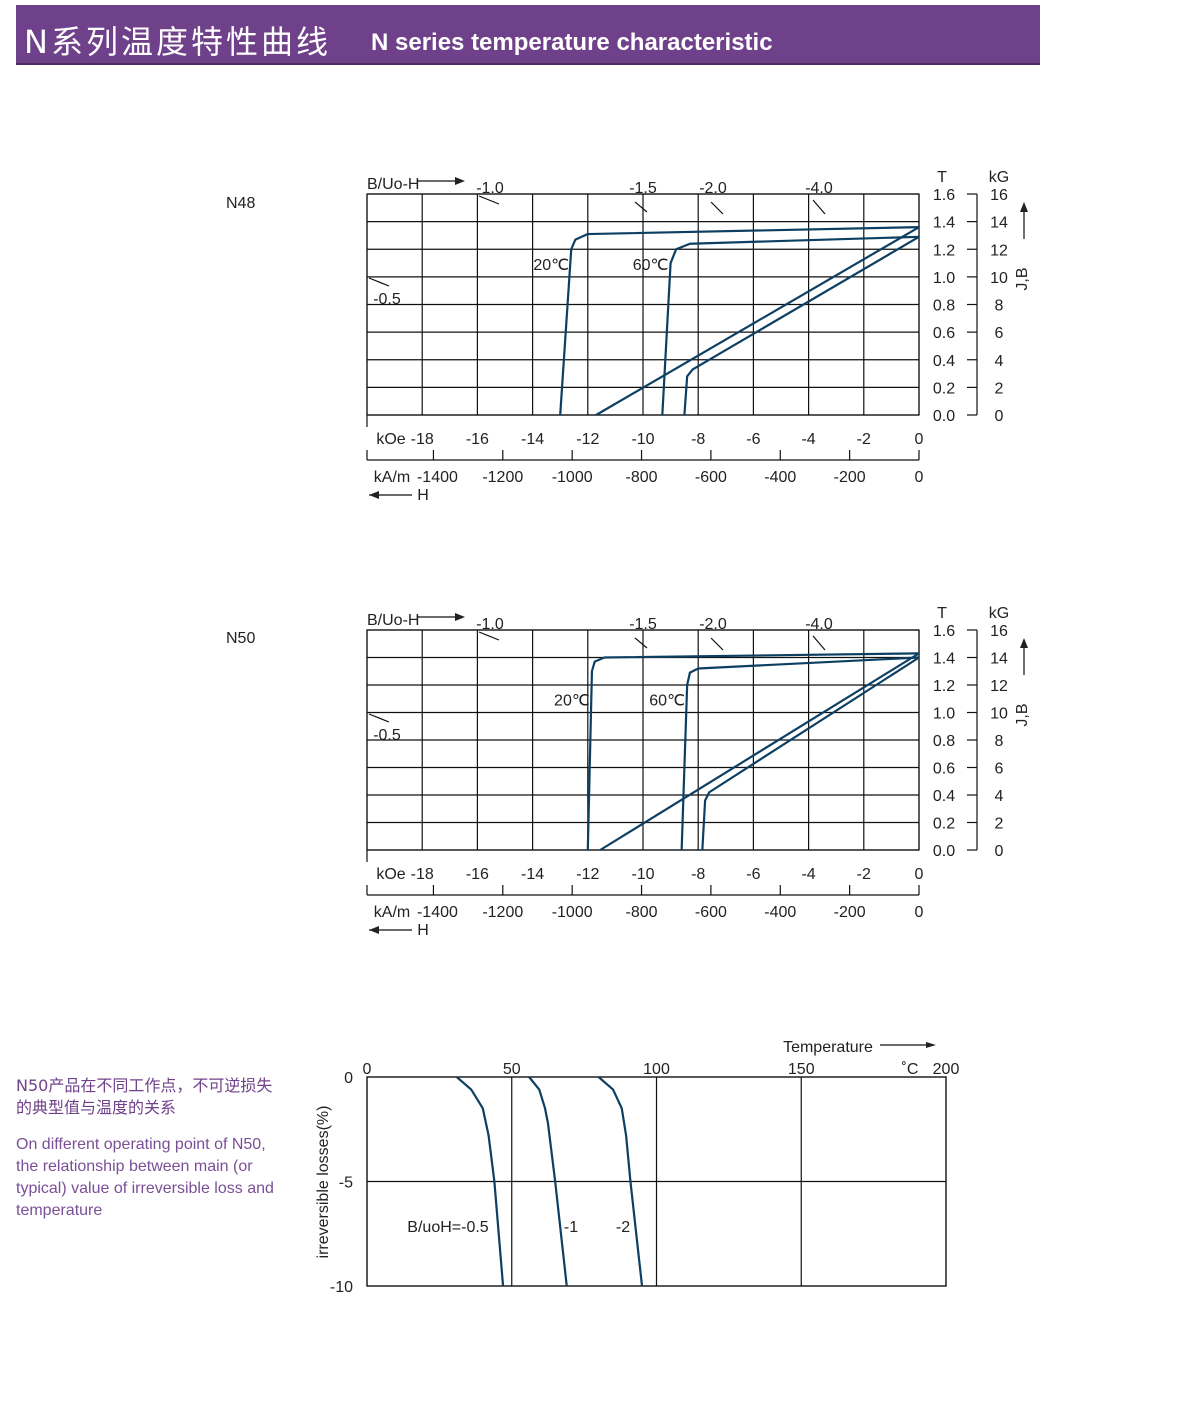 This screenshot has width=1200, height=1418. I want to click on x-arrow-head, so click(931, 1045).